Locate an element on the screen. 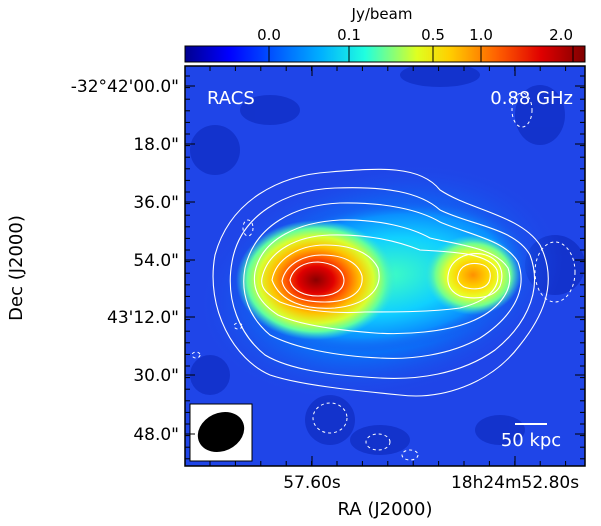  x-axis-title: RA (J2000) is located at coordinates (385, 509).